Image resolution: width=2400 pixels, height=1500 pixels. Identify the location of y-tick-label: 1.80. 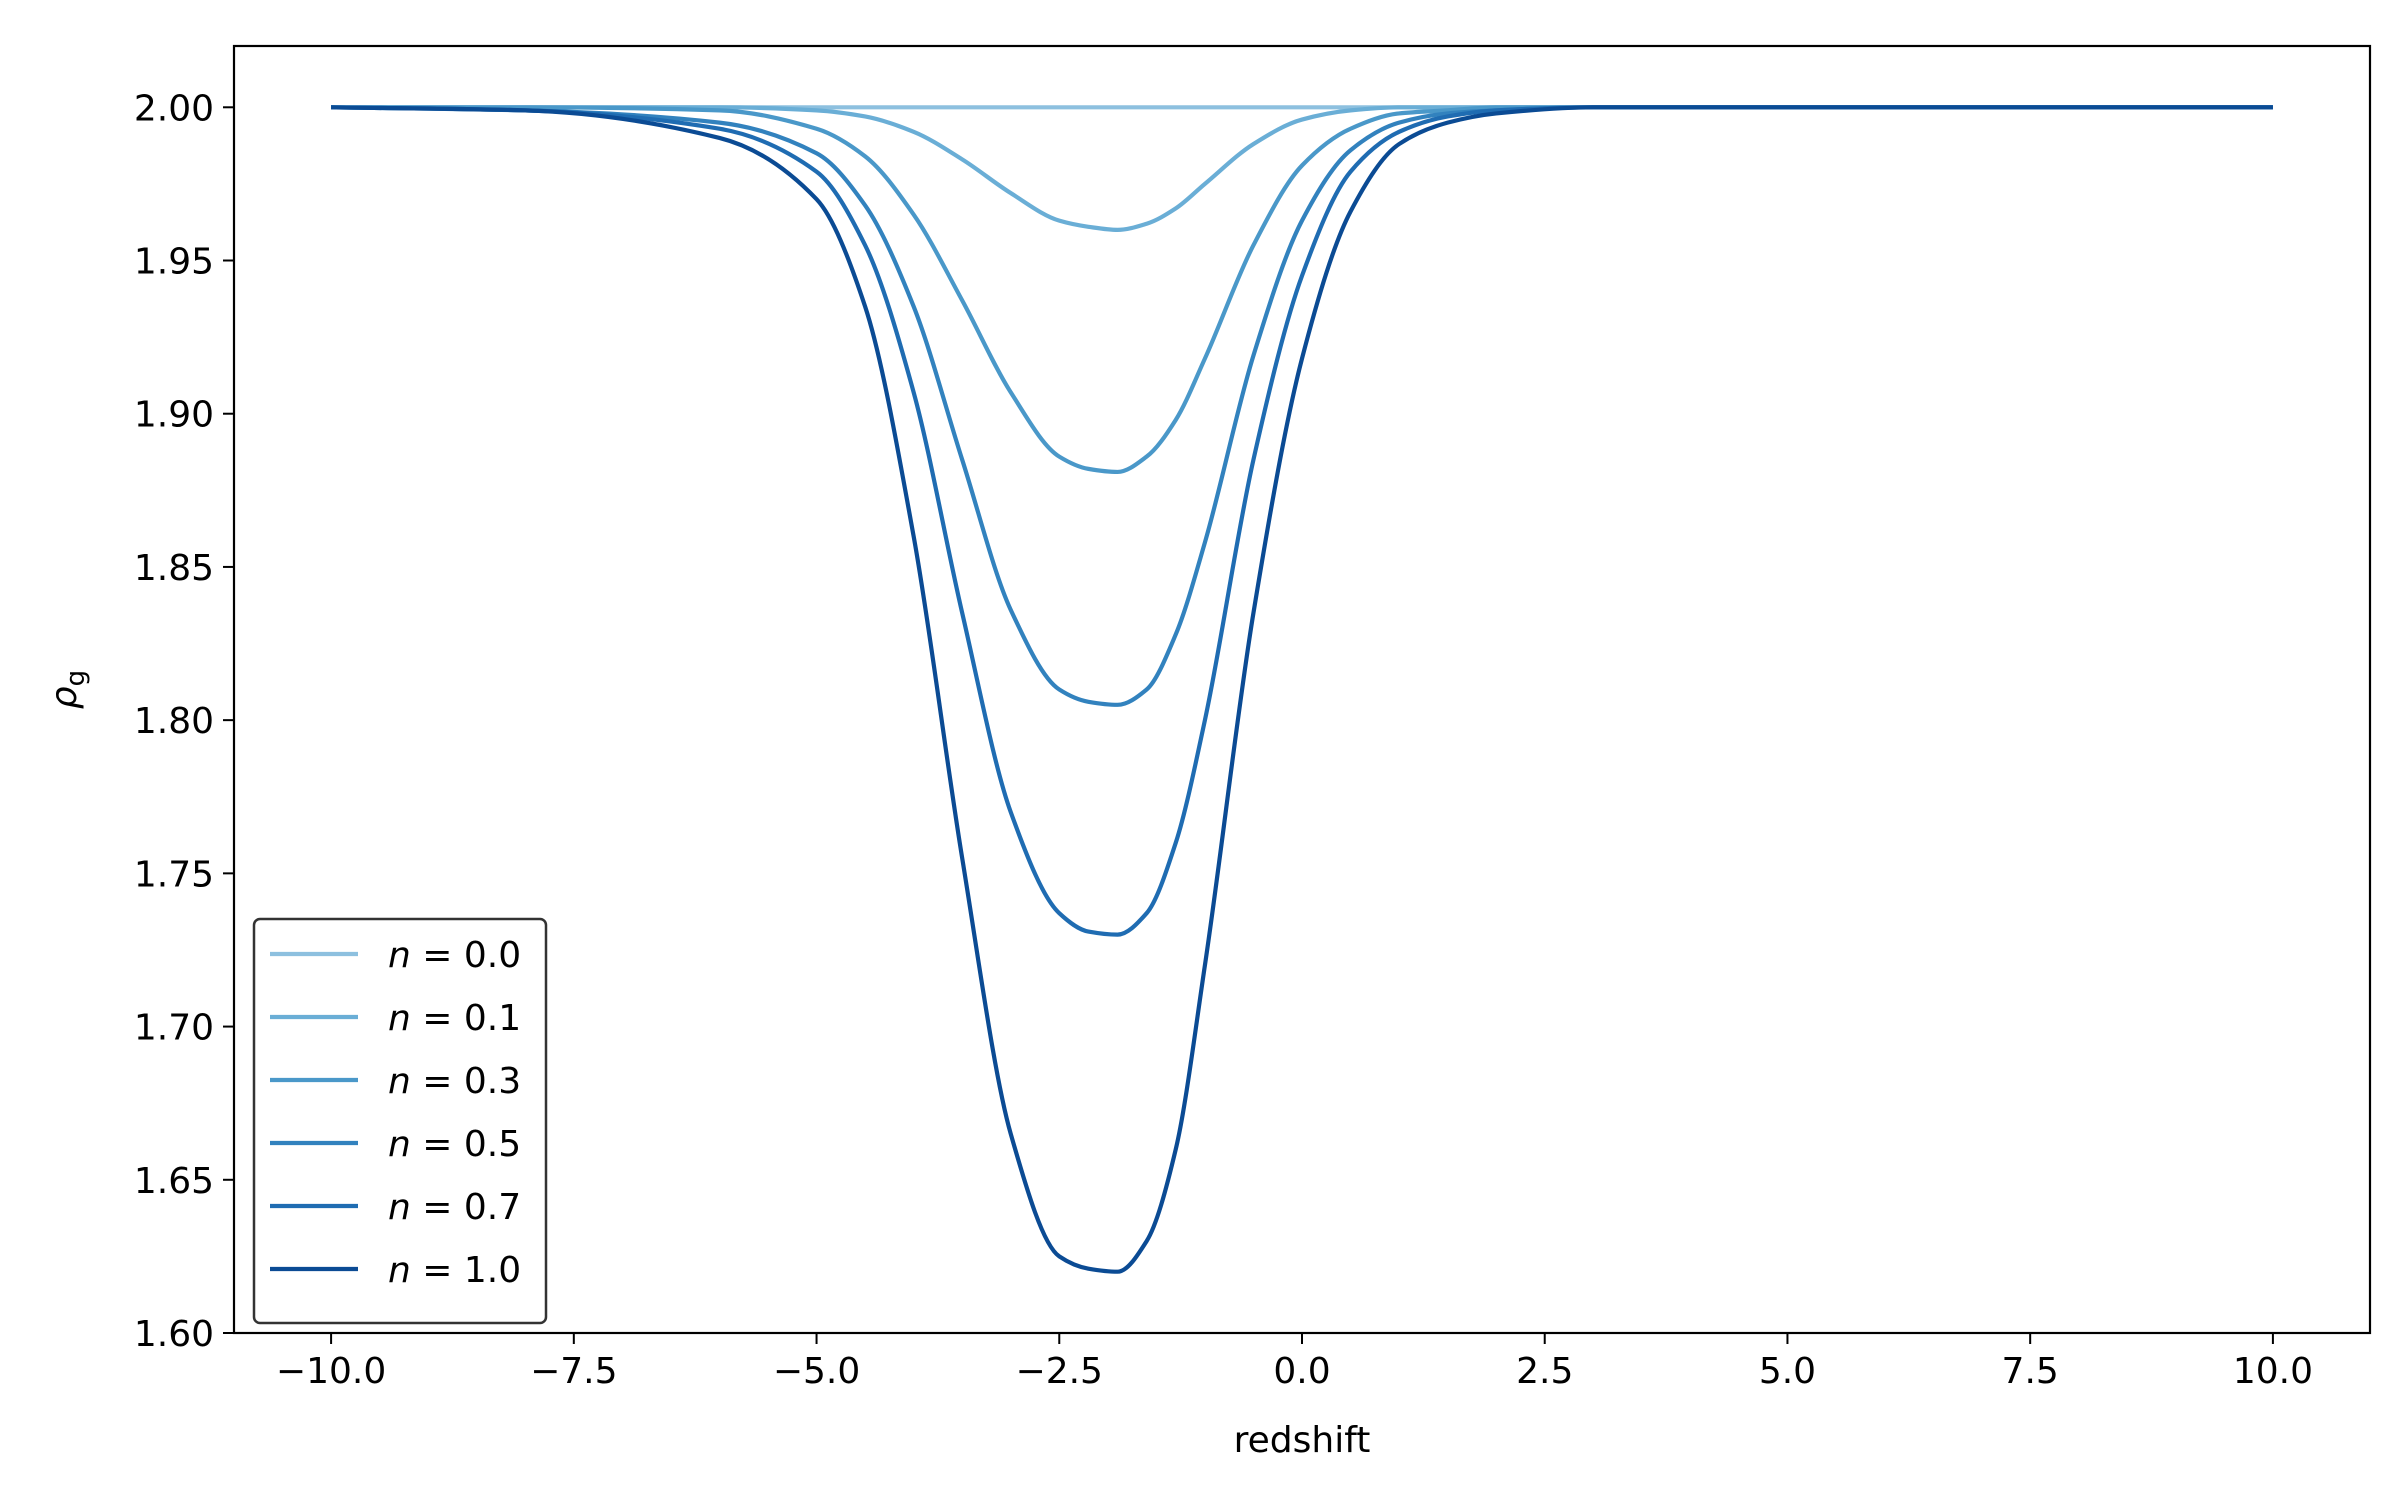
(174, 721).